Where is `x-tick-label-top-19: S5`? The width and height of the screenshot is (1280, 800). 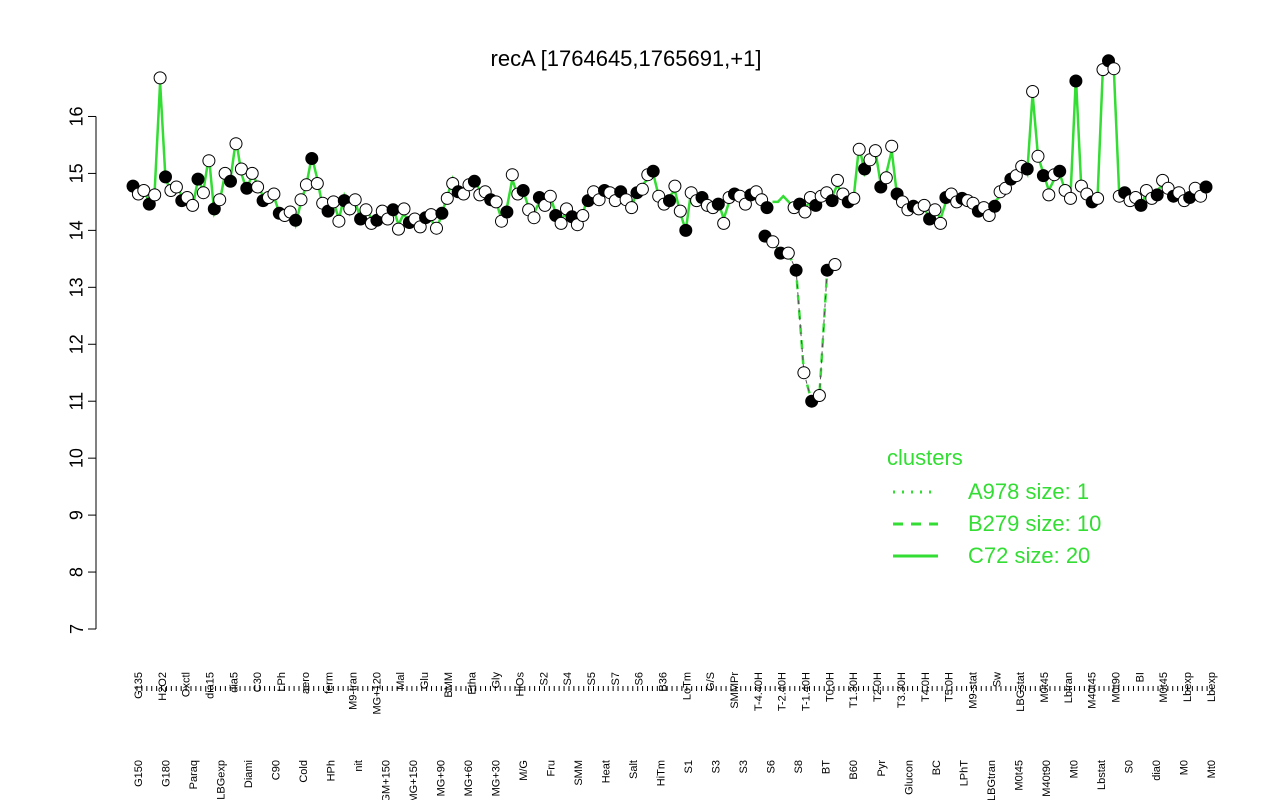
x-tick-label-top-19: S5 is located at coordinates (592, 678).